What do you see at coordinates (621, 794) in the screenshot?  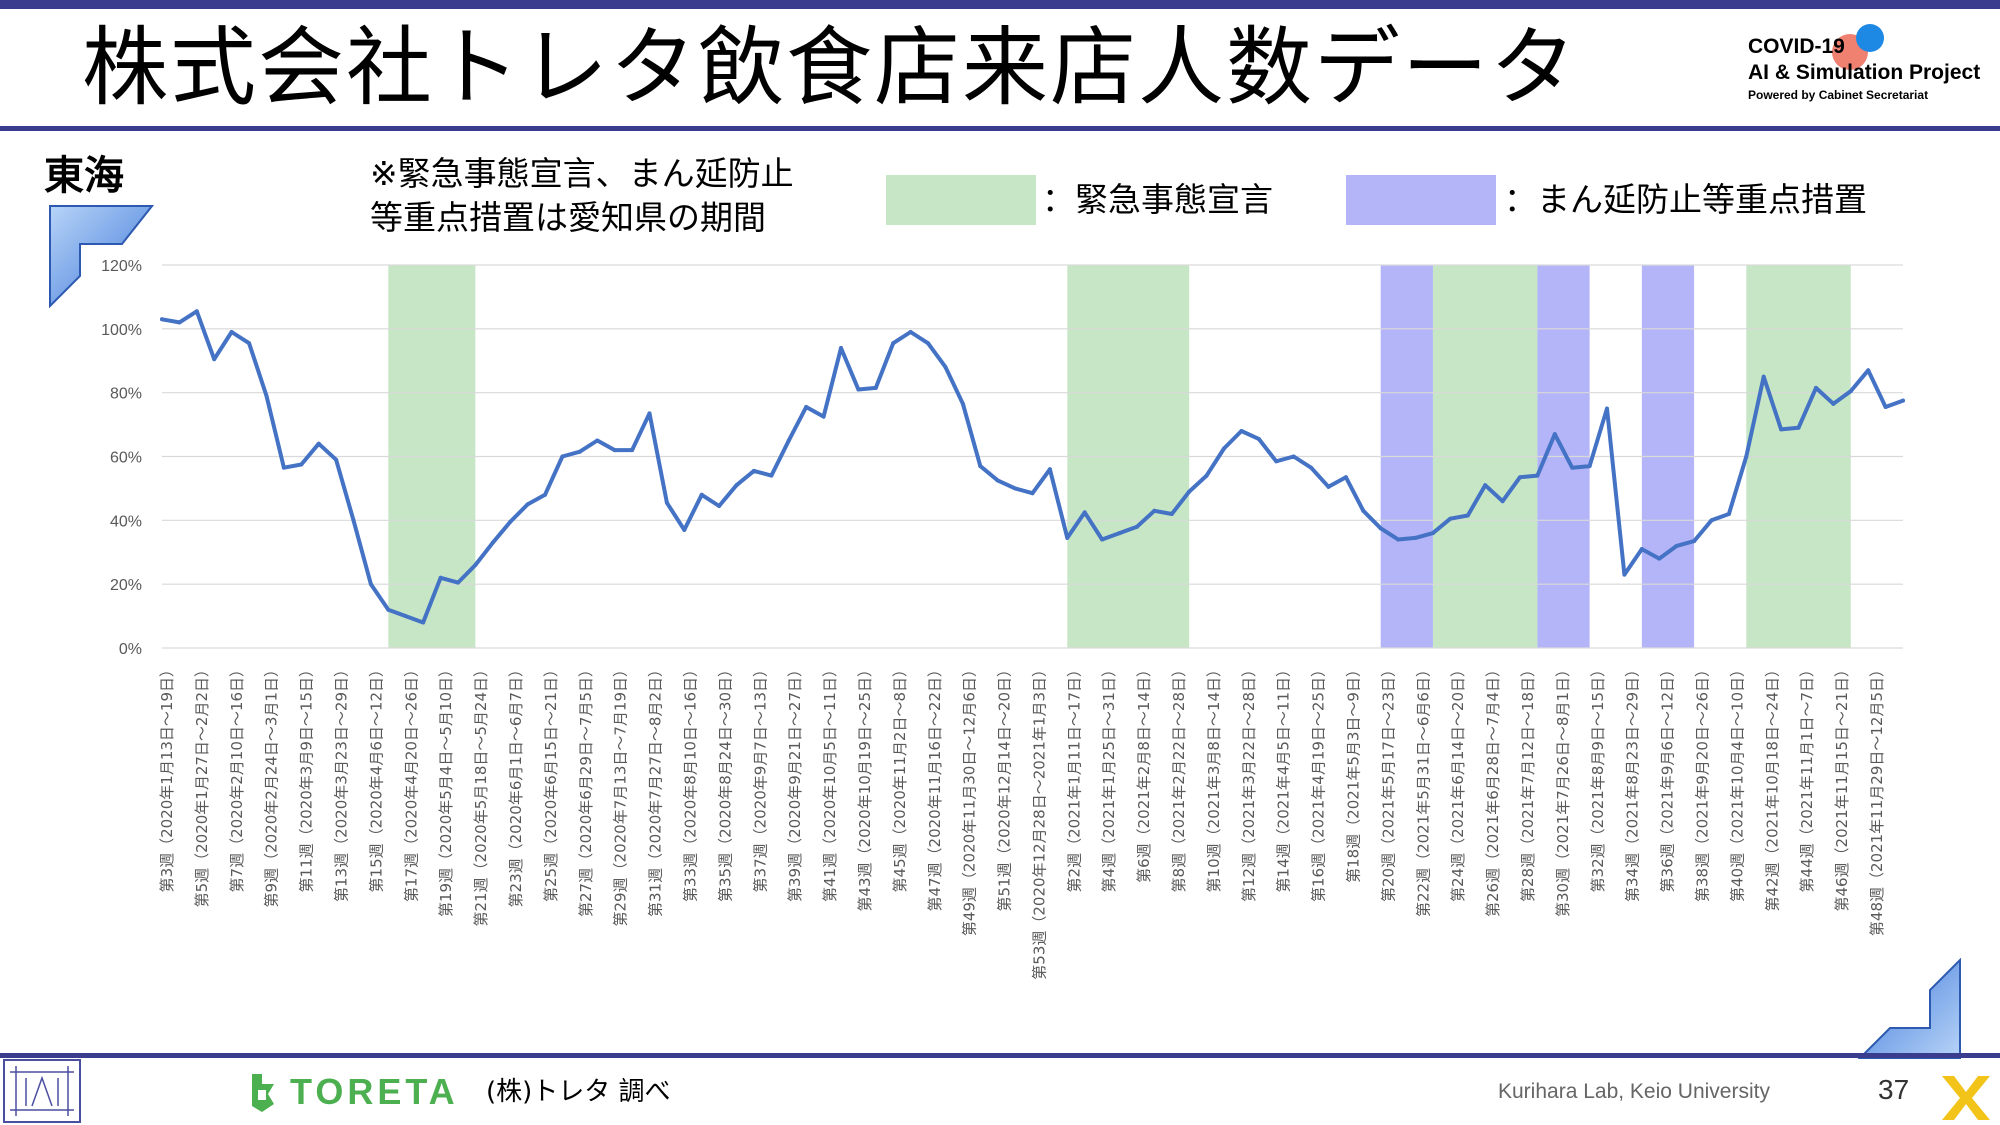 I see `x-tick-label: 第29週（2020年7月13日～7月19日）` at bounding box center [621, 794].